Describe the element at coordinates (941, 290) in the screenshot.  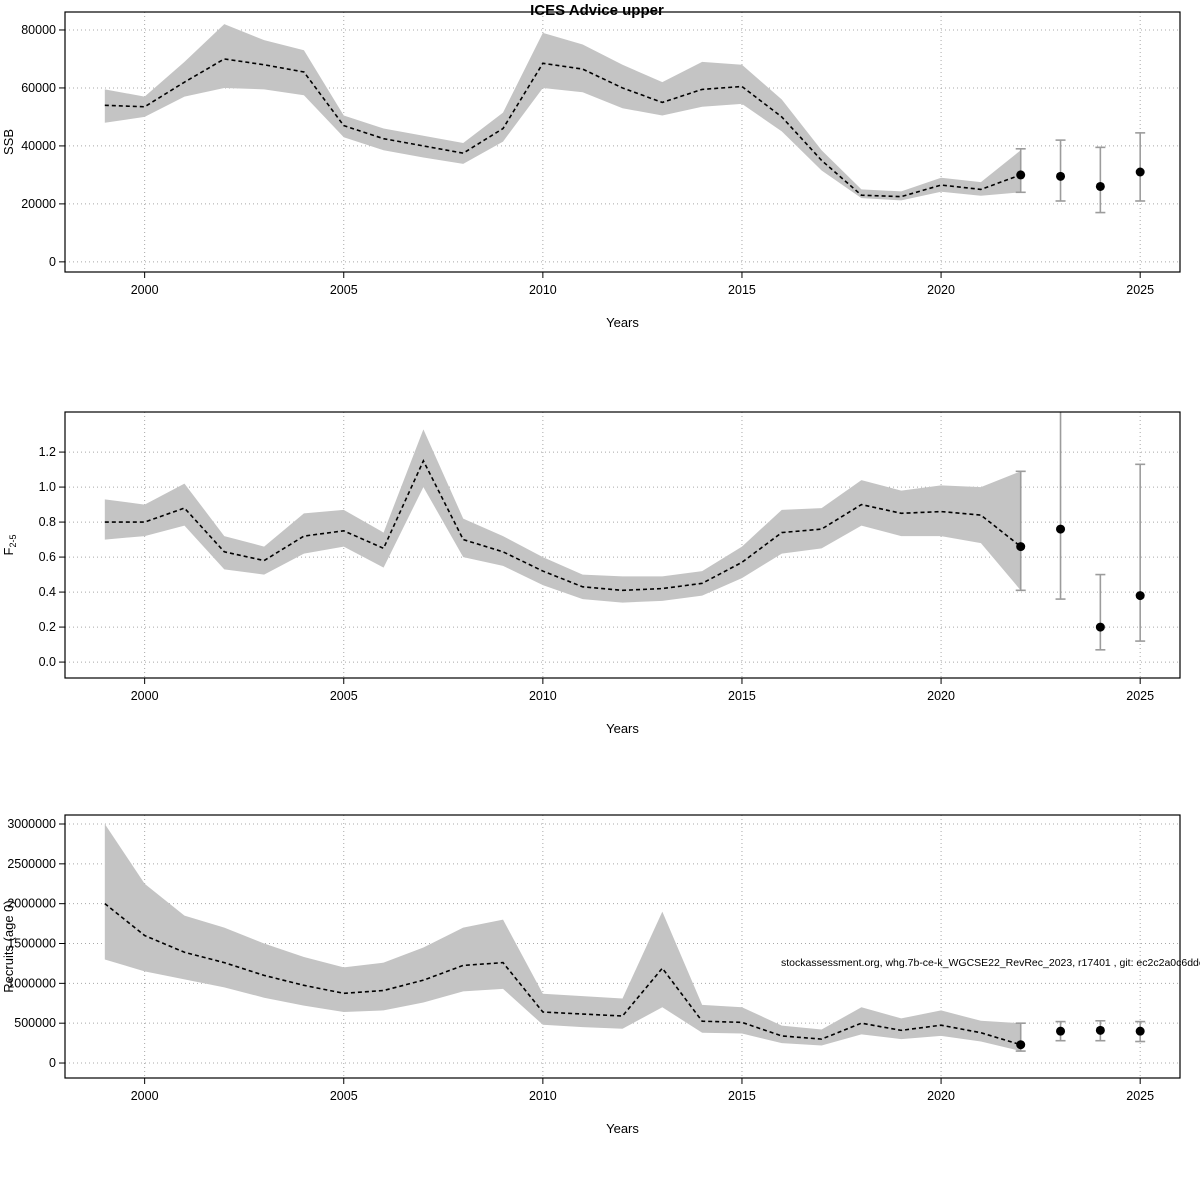
I see `ssb-xtick-label: 2020` at that location.